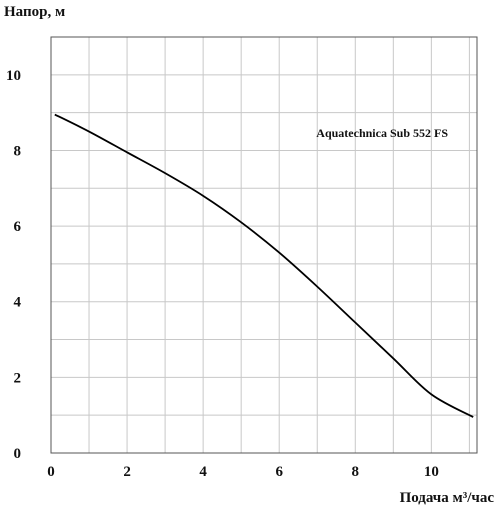 The image size is (497, 513). I want to click on series-label: Aquatechnica Sub 552 FS, so click(382, 133).